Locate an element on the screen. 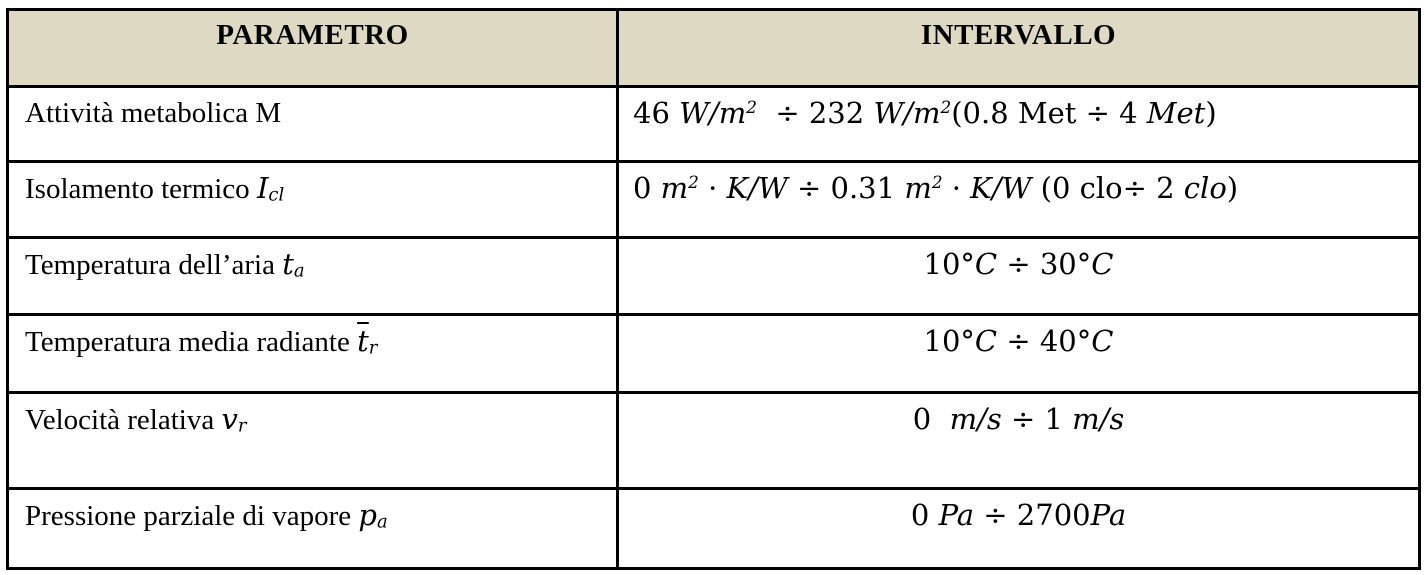 Image resolution: width=1425 pixels, height=575 pixels. text-segment: cl is located at coordinates (276, 195).